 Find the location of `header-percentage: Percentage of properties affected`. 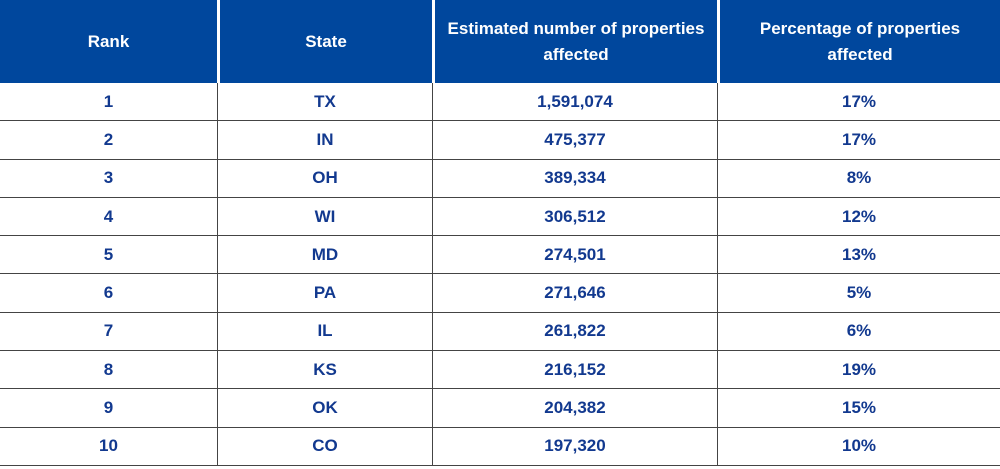

header-percentage: Percentage of properties affected is located at coordinates (858, 41).